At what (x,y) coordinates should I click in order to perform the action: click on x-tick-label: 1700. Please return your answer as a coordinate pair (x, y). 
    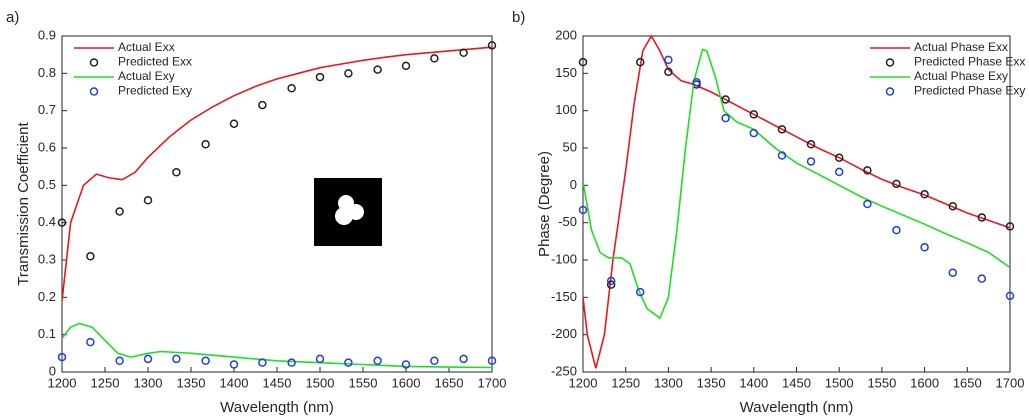
    Looking at the image, I should click on (492, 382).